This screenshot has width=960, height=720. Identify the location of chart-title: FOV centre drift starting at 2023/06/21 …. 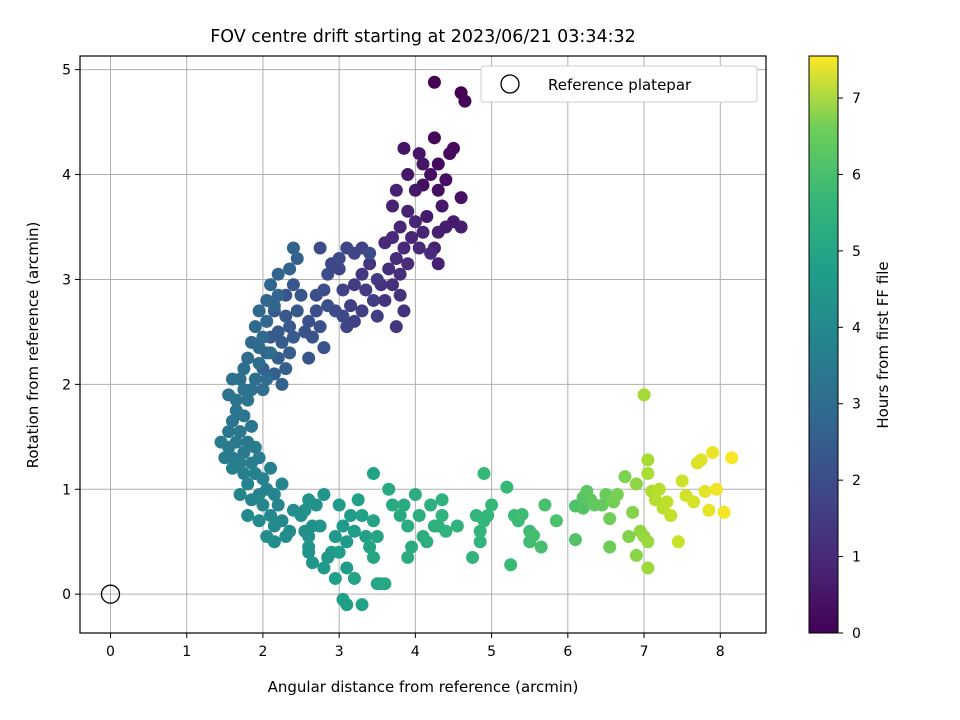
(423, 37).